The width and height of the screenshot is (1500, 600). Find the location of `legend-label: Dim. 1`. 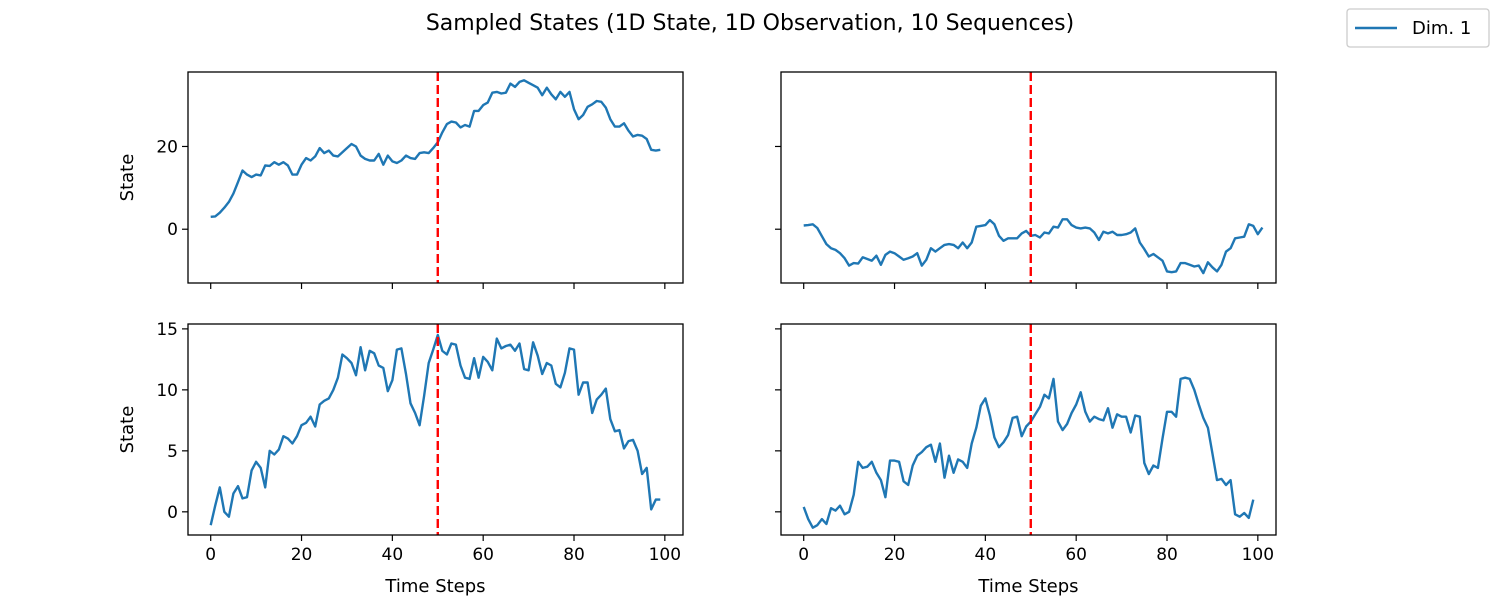

legend-label: Dim. 1 is located at coordinates (1441, 28).